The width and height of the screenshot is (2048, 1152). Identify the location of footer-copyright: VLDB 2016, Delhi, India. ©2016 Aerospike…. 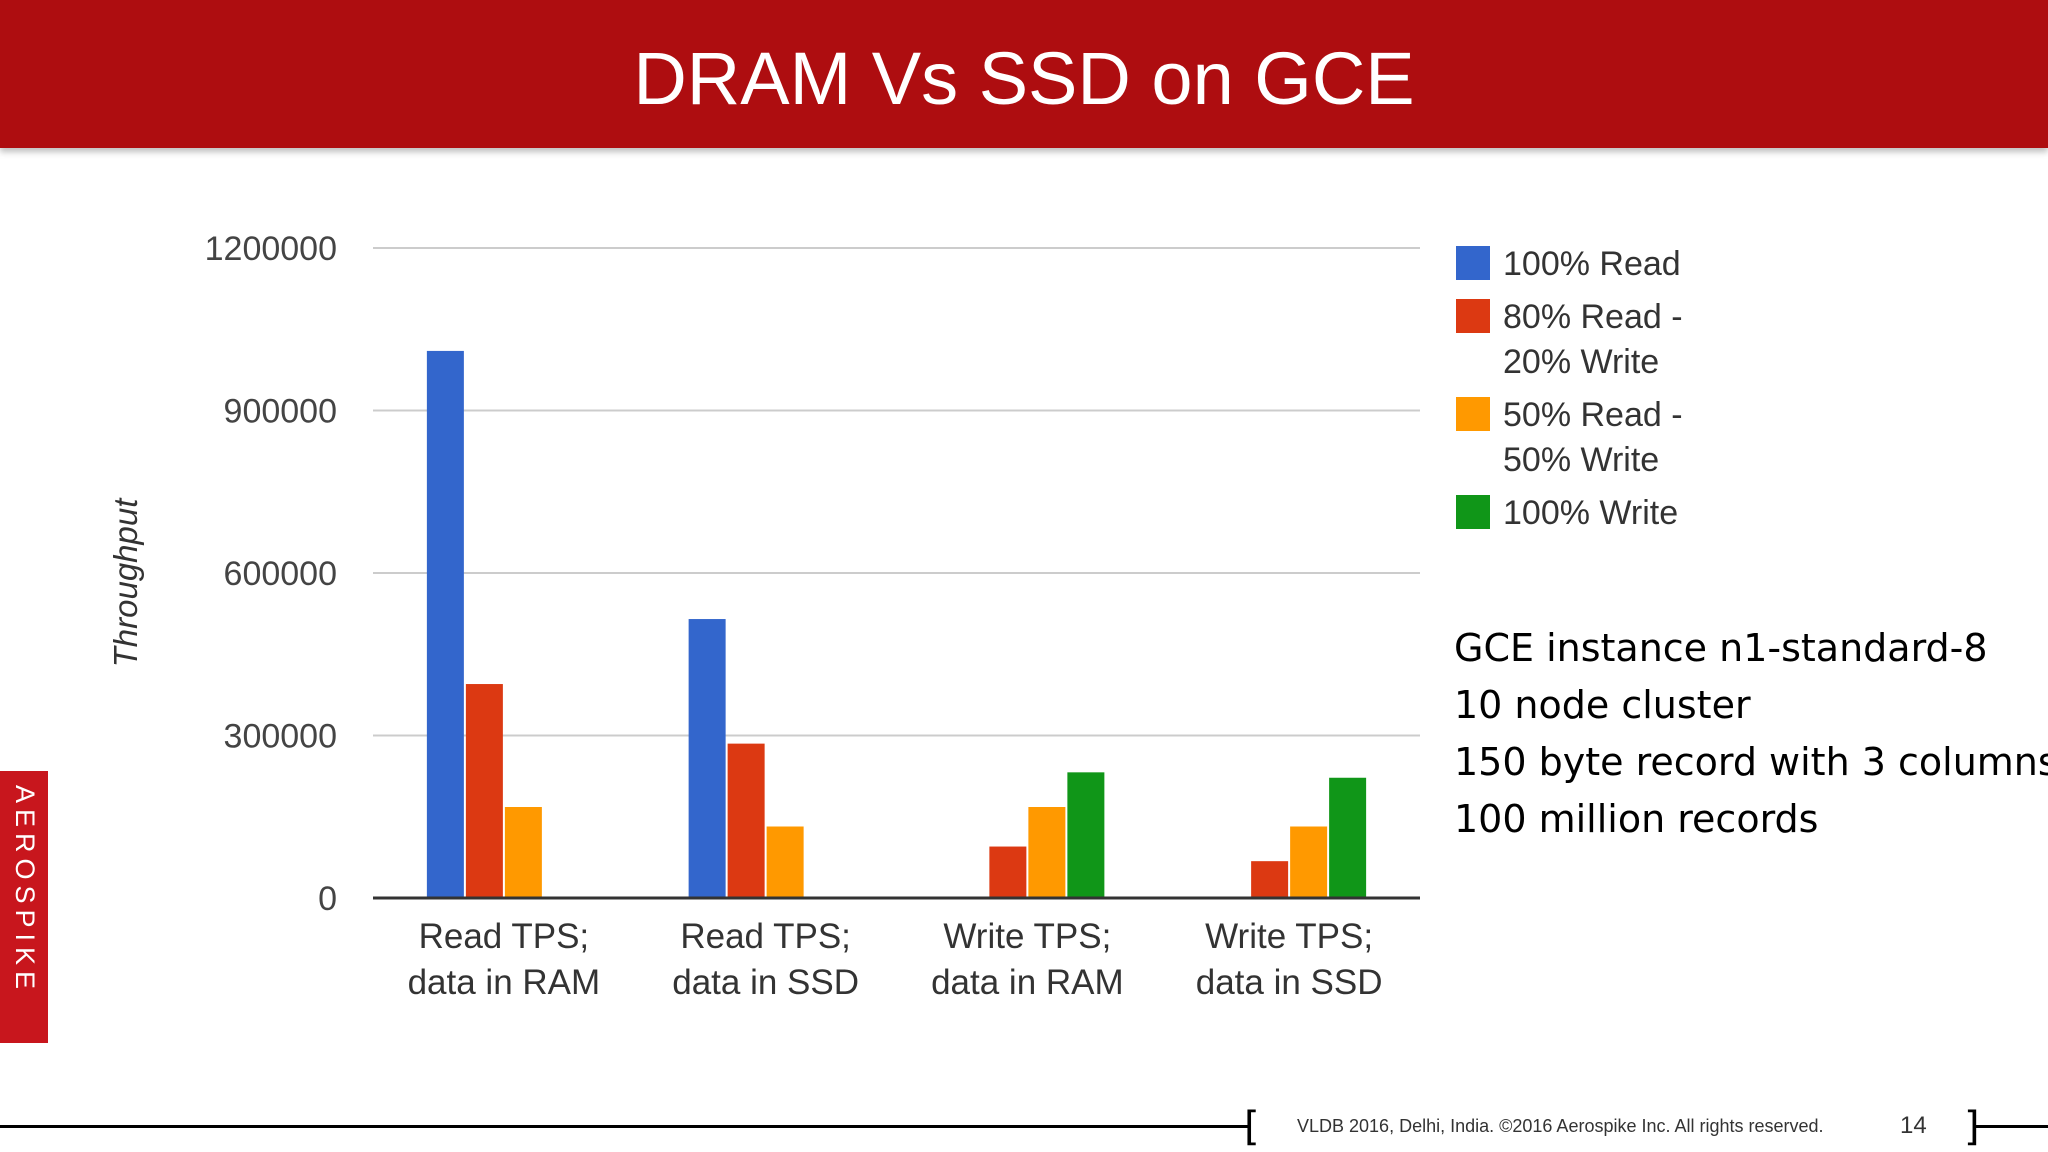
(1560, 1126).